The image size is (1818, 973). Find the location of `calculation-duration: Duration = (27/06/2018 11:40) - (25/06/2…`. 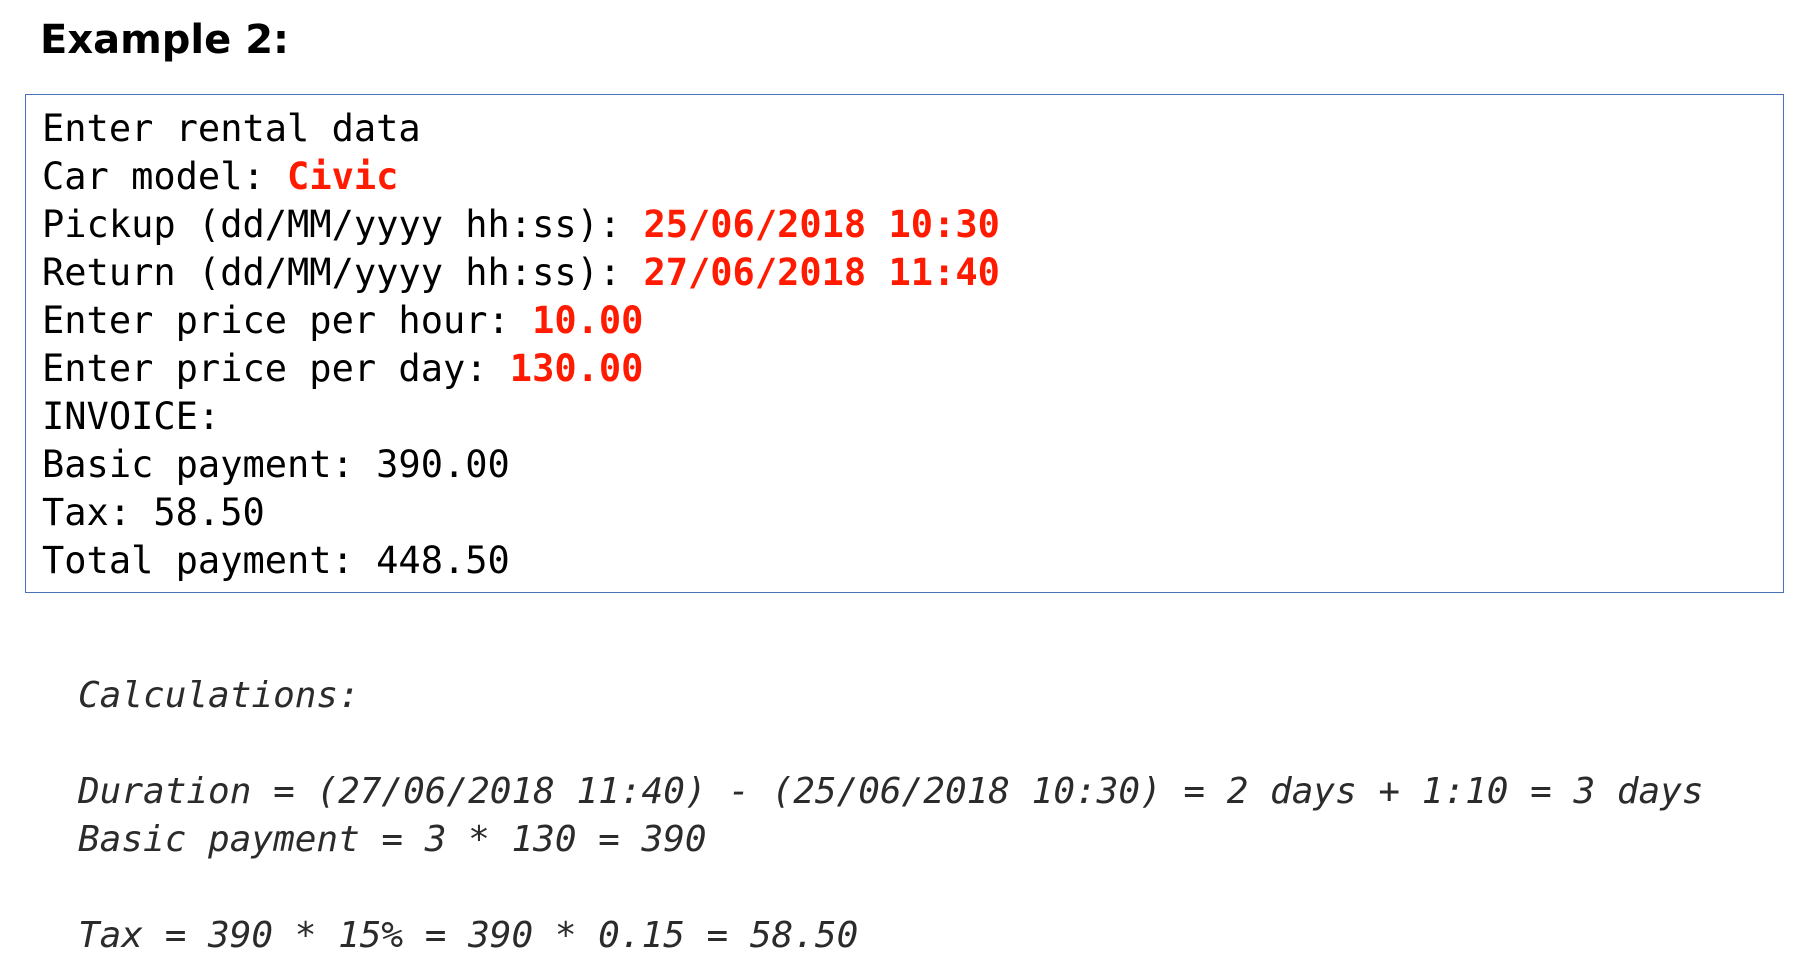

calculation-duration: Duration = (27/06/2018 11:40) - (25/06/2… is located at coordinates (891, 791).